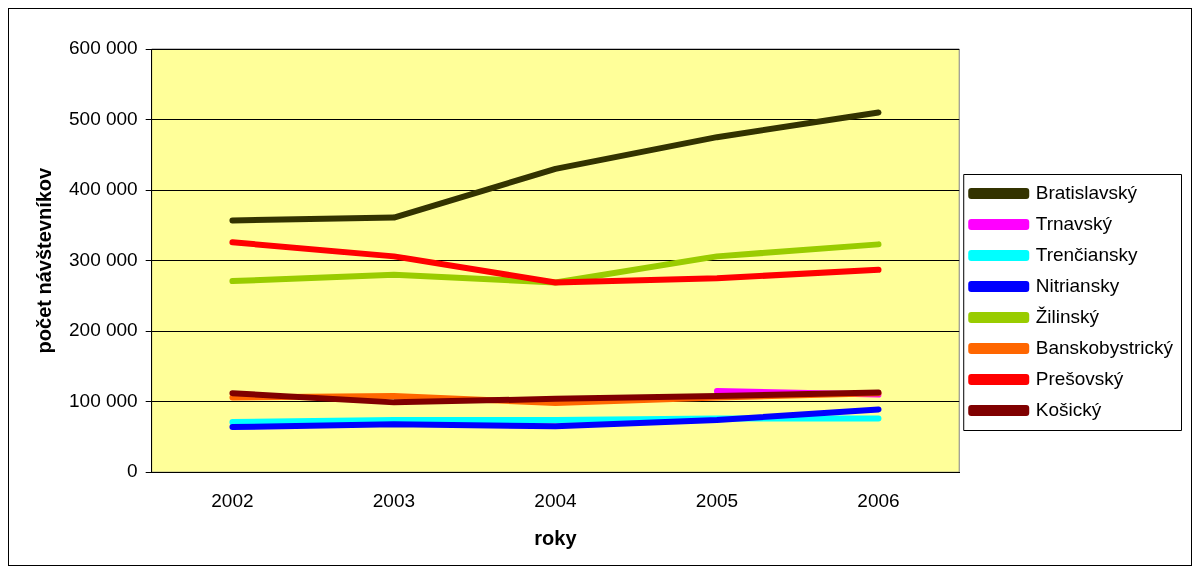 The height and width of the screenshot is (574, 1200). Describe the element at coordinates (878, 500) in the screenshot. I see `x-tick-label: 2006` at that location.